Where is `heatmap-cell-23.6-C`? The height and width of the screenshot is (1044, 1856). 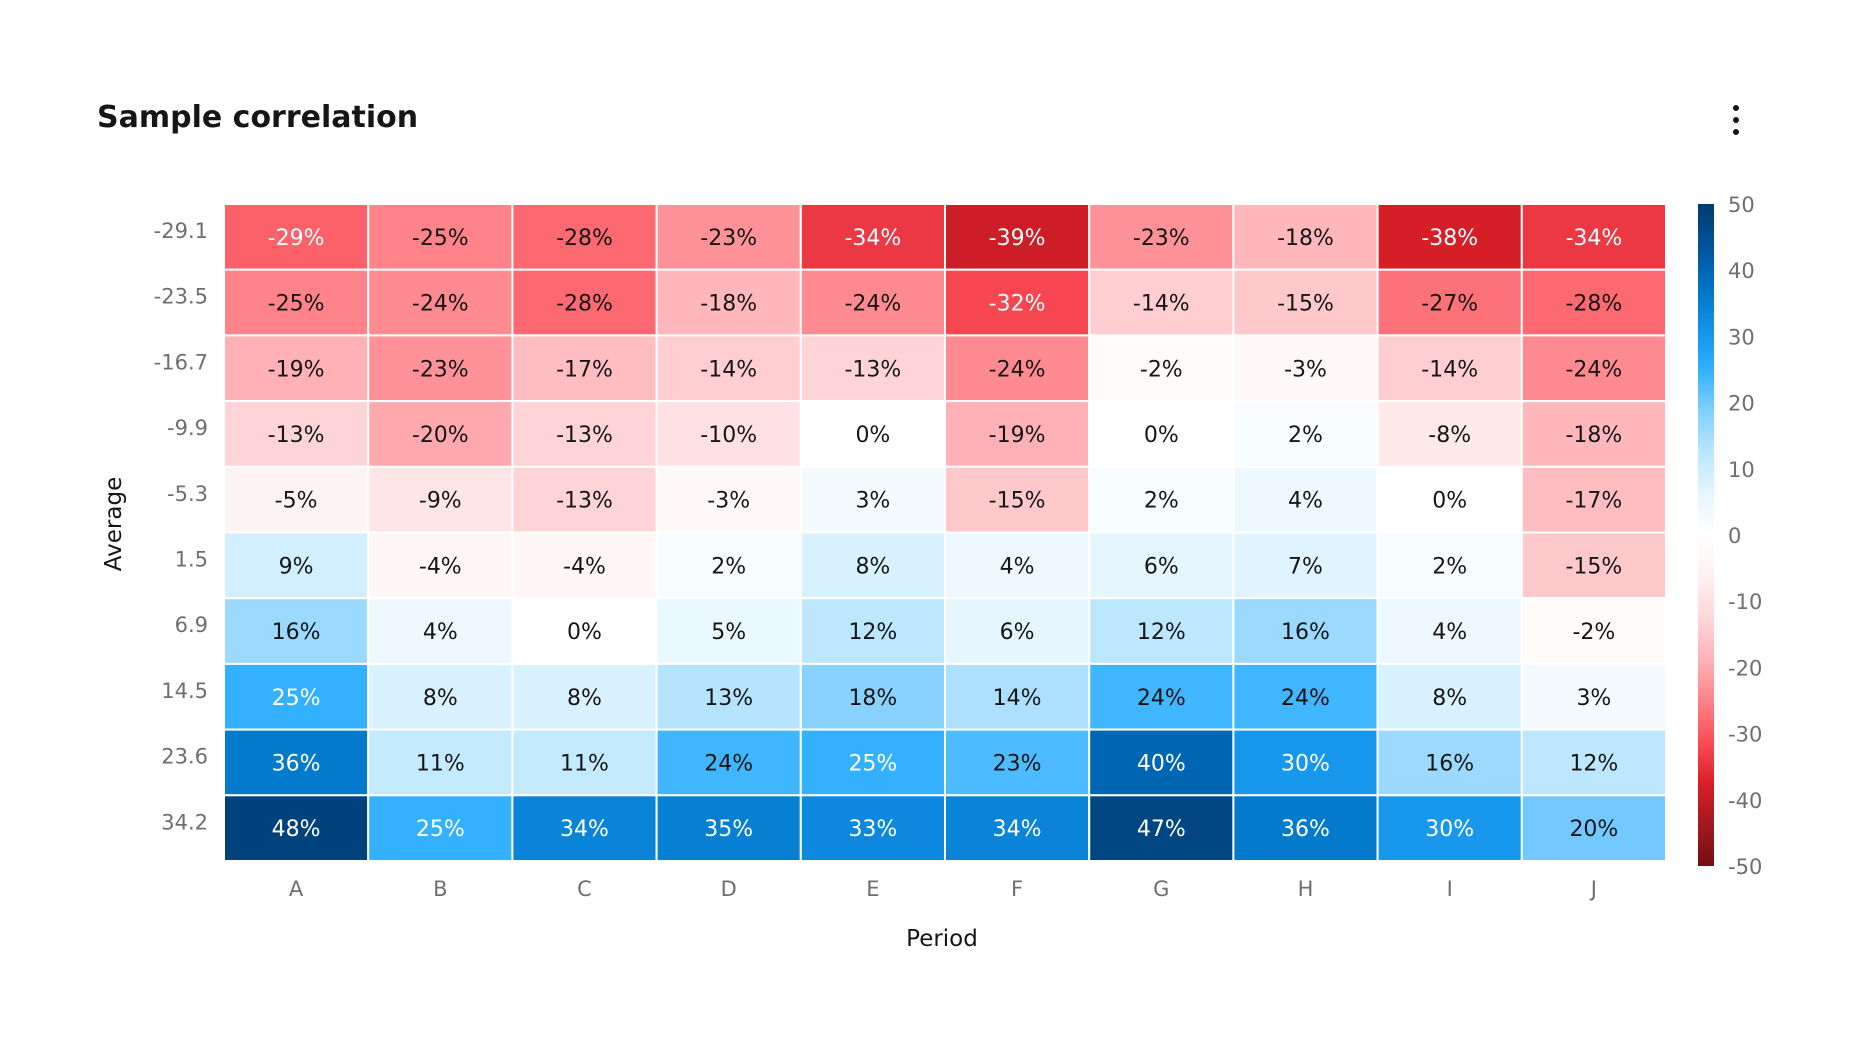 heatmap-cell-23.6-C is located at coordinates (584, 762).